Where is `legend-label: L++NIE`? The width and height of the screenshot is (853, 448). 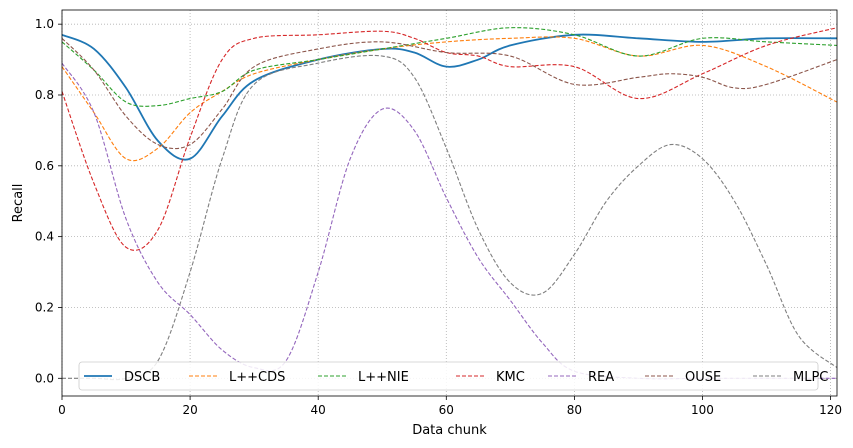 legend-label: L++NIE is located at coordinates (383, 377).